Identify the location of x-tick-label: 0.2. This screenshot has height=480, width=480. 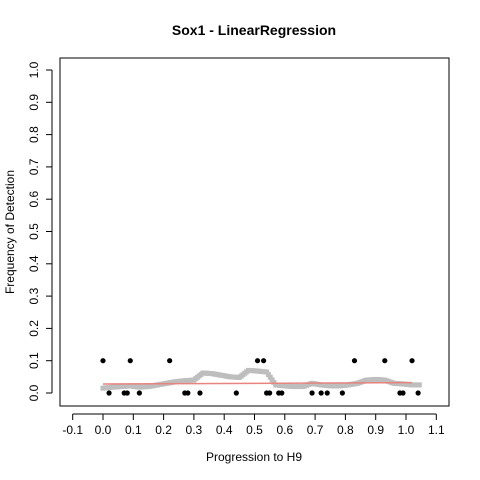
(163, 430).